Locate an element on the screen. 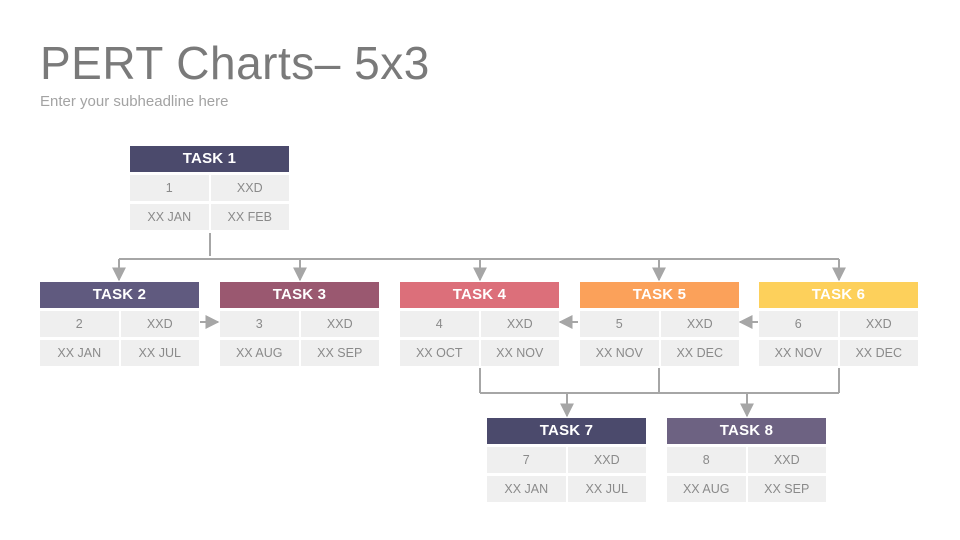 Image resolution: width=960 pixels, height=540 pixels. task-row-top: 2 XXD is located at coordinates (119, 324).